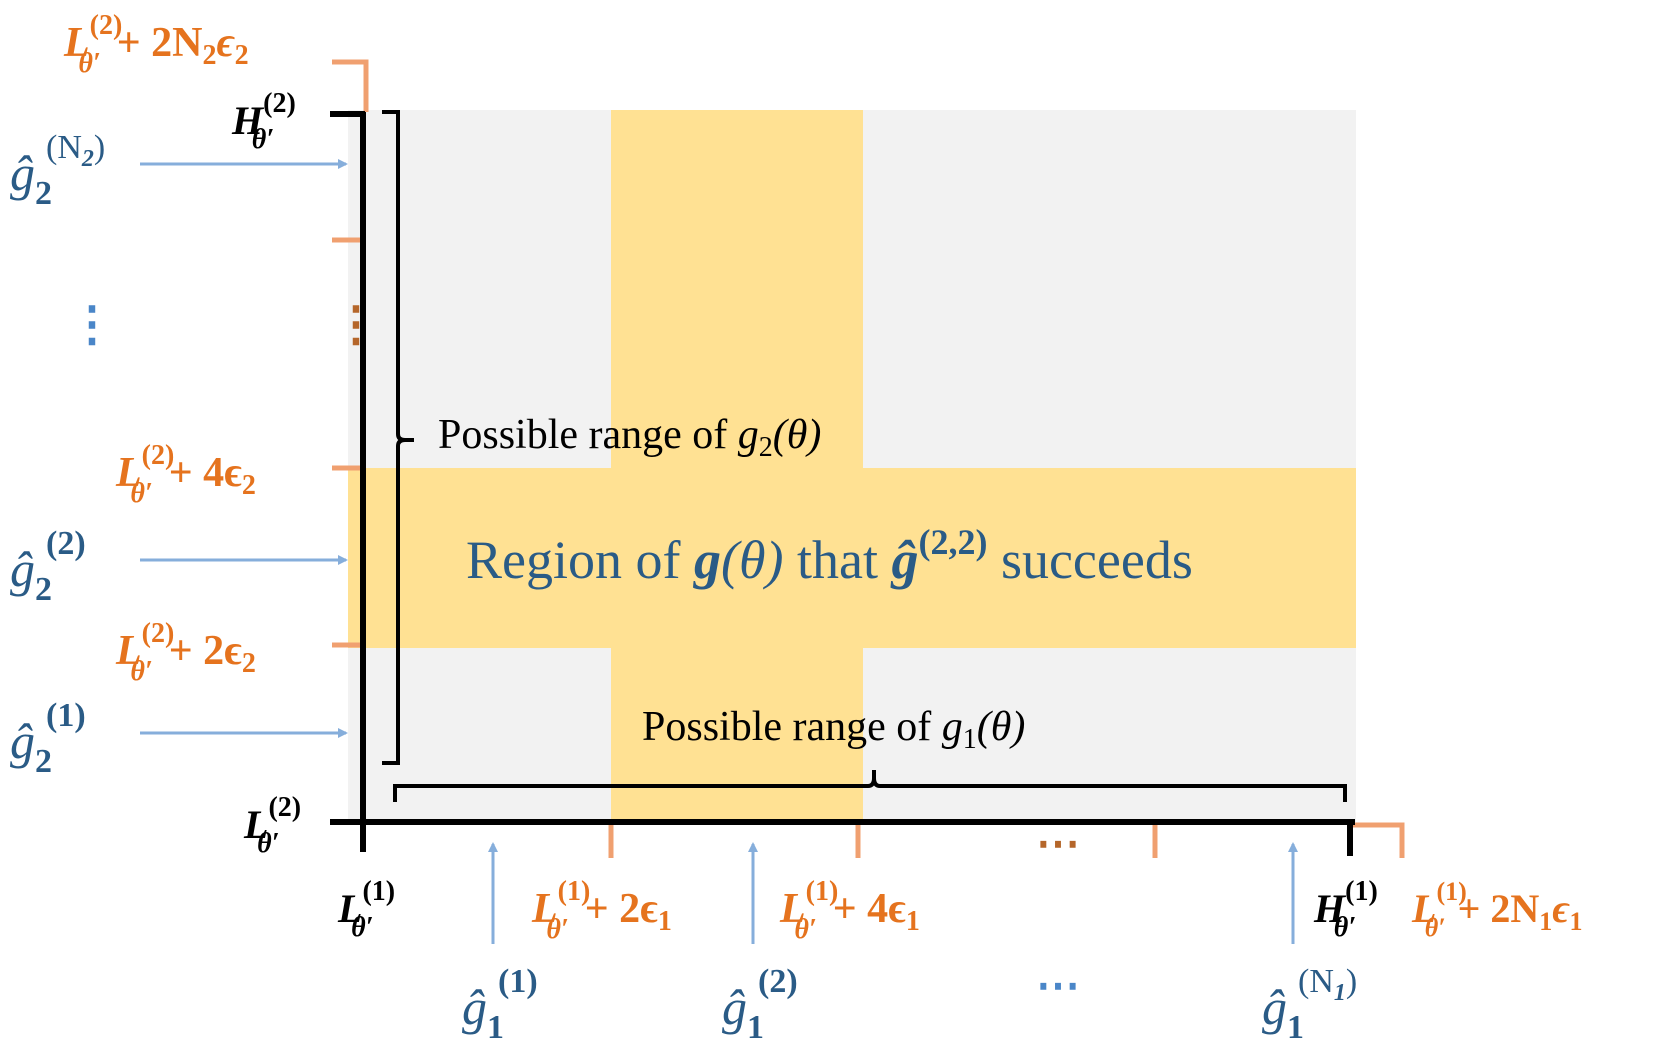 This screenshot has height=1054, width=1661. What do you see at coordinates (185, 652) in the screenshot?
I see `y-label-2eps: L(2) θ′ + 2ϵ2` at bounding box center [185, 652].